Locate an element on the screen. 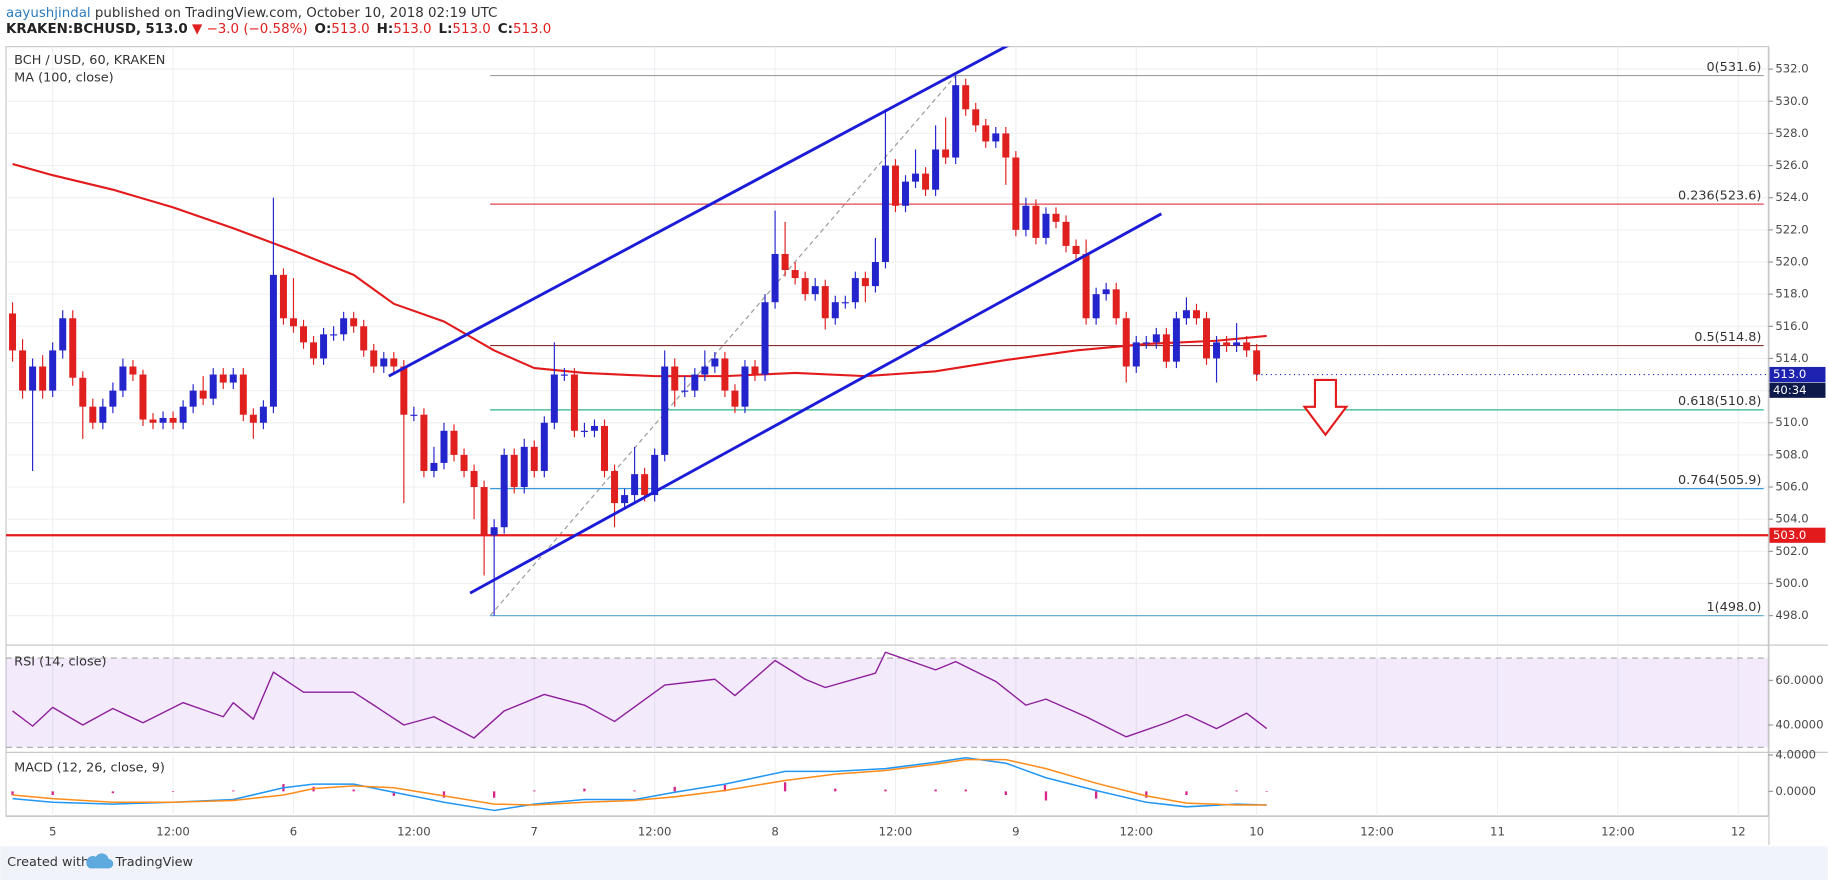 This screenshot has height=880, width=1828. y-tick-label: 498.0 is located at coordinates (1791, 615).